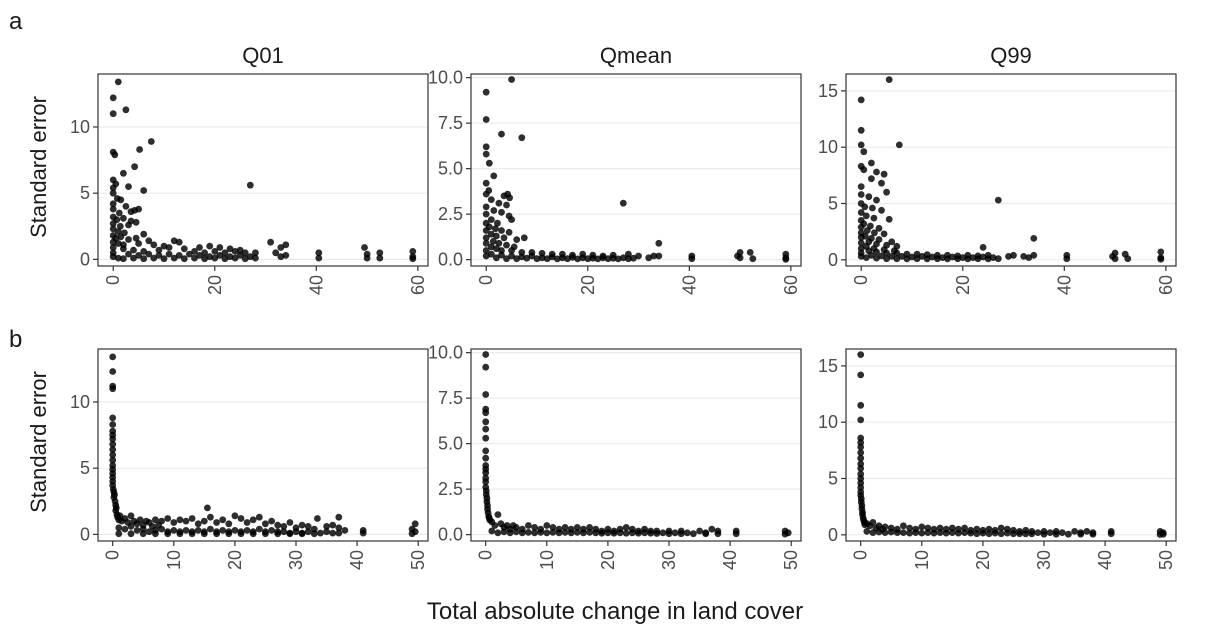 The width and height of the screenshot is (1210, 627). What do you see at coordinates (450, 535) in the screenshot?
I see `y-tick-label: 0.0` at bounding box center [450, 535].